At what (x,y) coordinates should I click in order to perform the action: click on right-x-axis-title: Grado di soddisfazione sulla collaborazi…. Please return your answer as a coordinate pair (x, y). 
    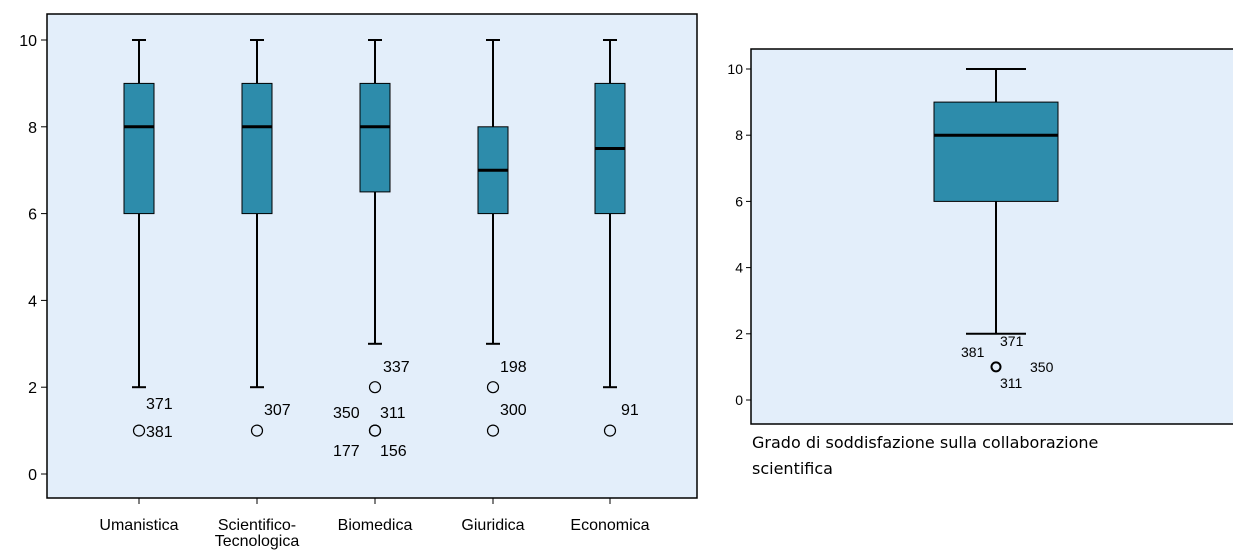
    Looking at the image, I should click on (925, 455).